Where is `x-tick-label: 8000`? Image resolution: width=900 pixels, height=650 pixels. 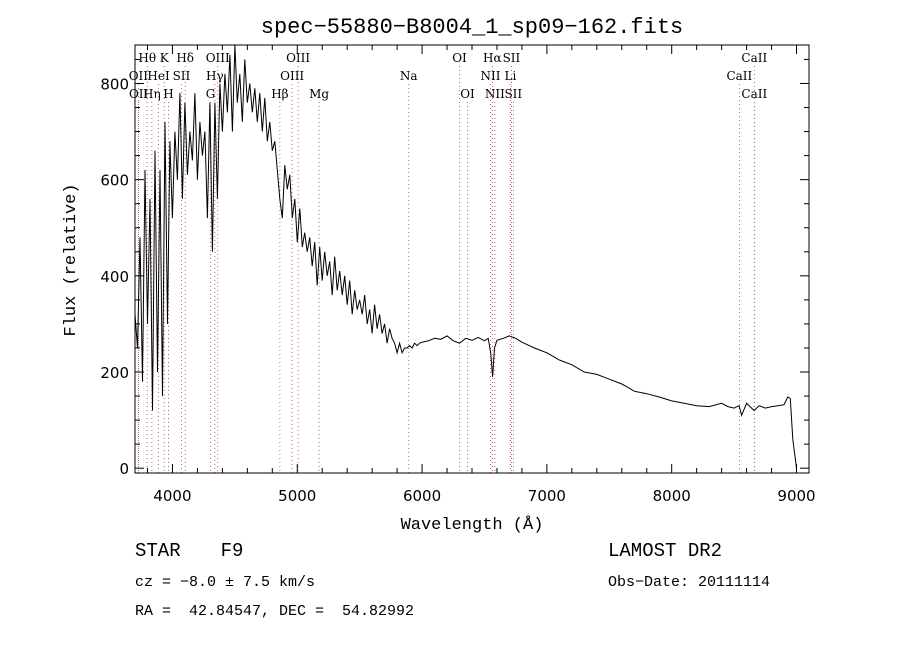
x-tick-label: 8000 is located at coordinates (672, 496).